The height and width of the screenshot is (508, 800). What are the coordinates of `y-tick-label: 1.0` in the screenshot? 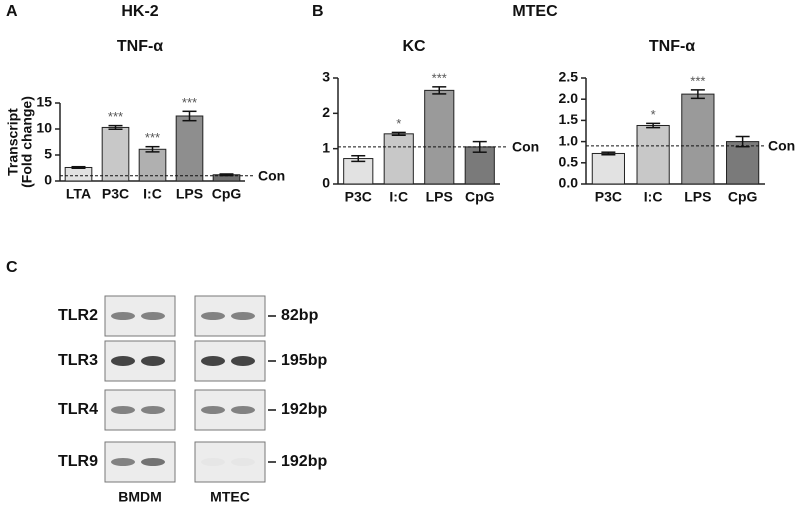 It's located at (569, 140).